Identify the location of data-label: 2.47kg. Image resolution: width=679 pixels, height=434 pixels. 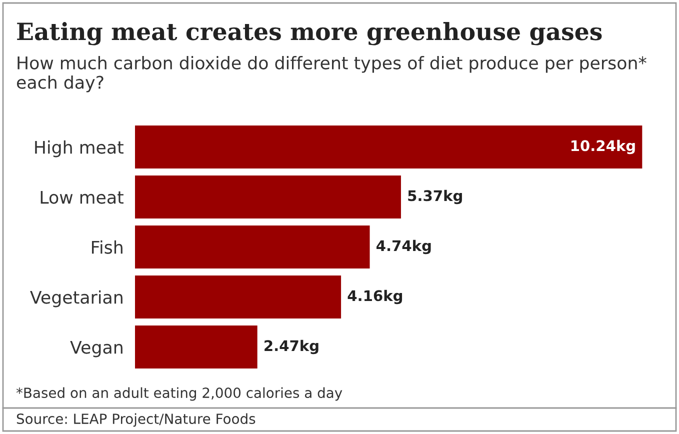
(291, 347).